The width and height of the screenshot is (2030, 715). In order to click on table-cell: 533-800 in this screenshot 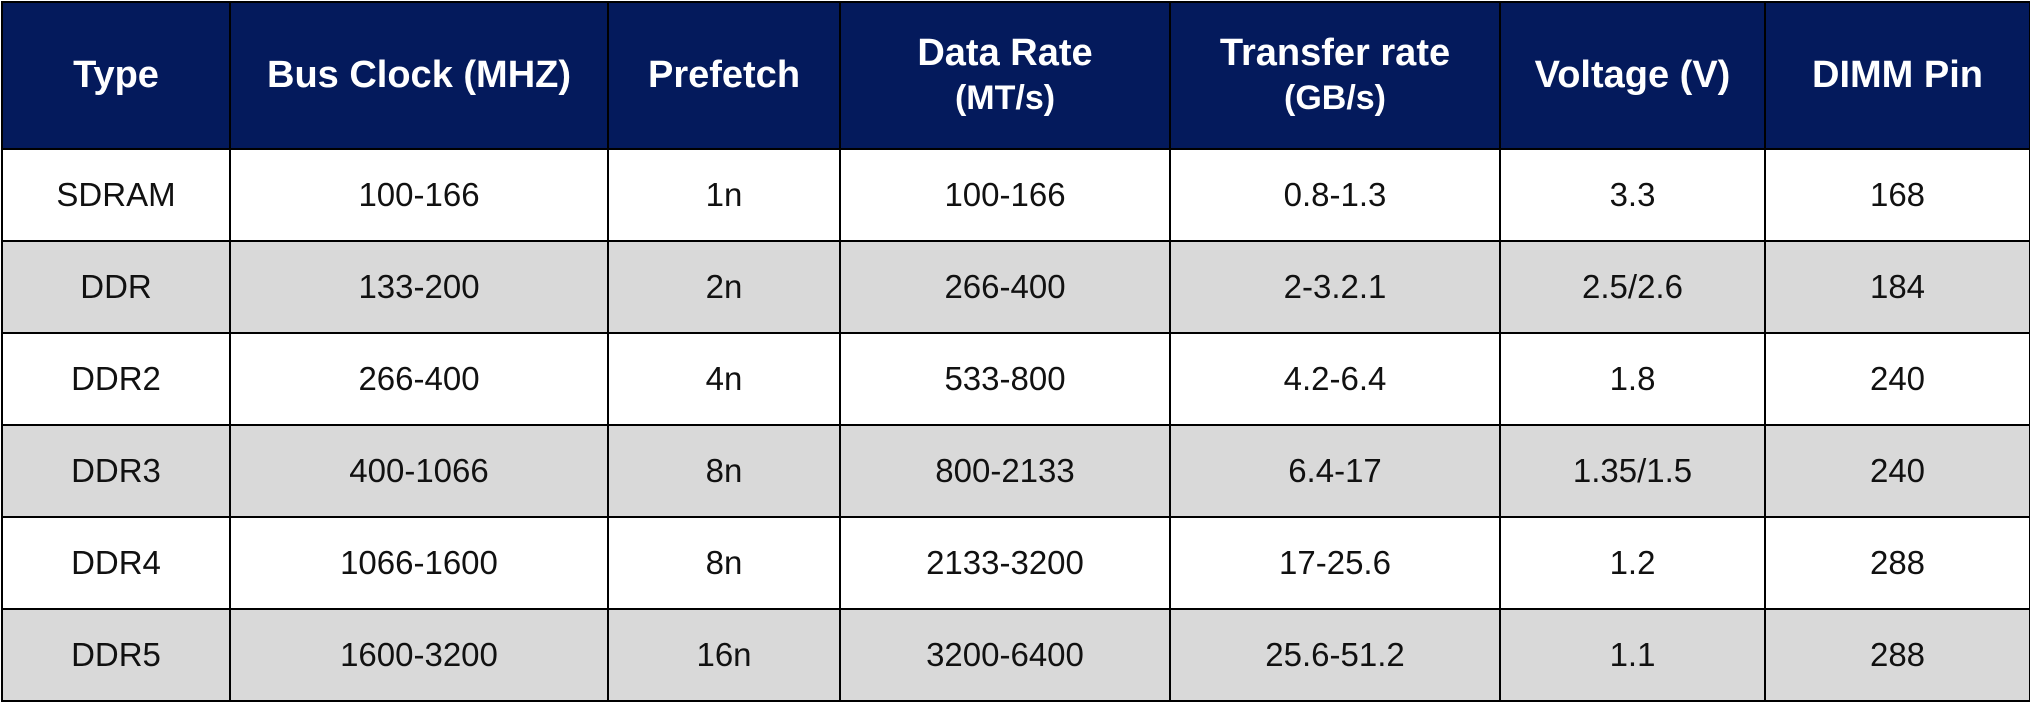, I will do `click(1005, 379)`.